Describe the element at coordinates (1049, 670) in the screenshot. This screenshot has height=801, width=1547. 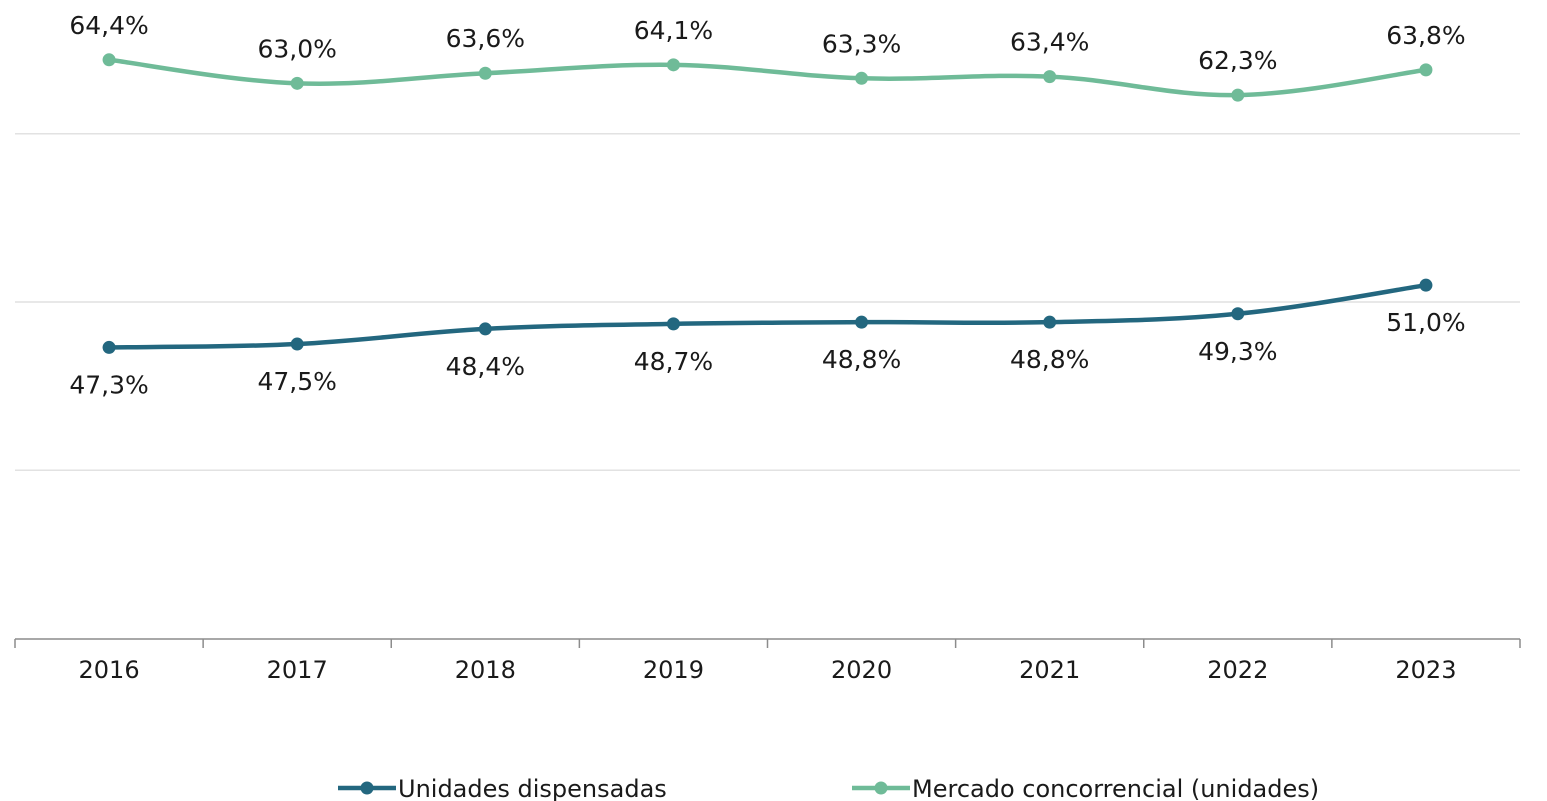
I see `x-tick-label: 2021` at that location.